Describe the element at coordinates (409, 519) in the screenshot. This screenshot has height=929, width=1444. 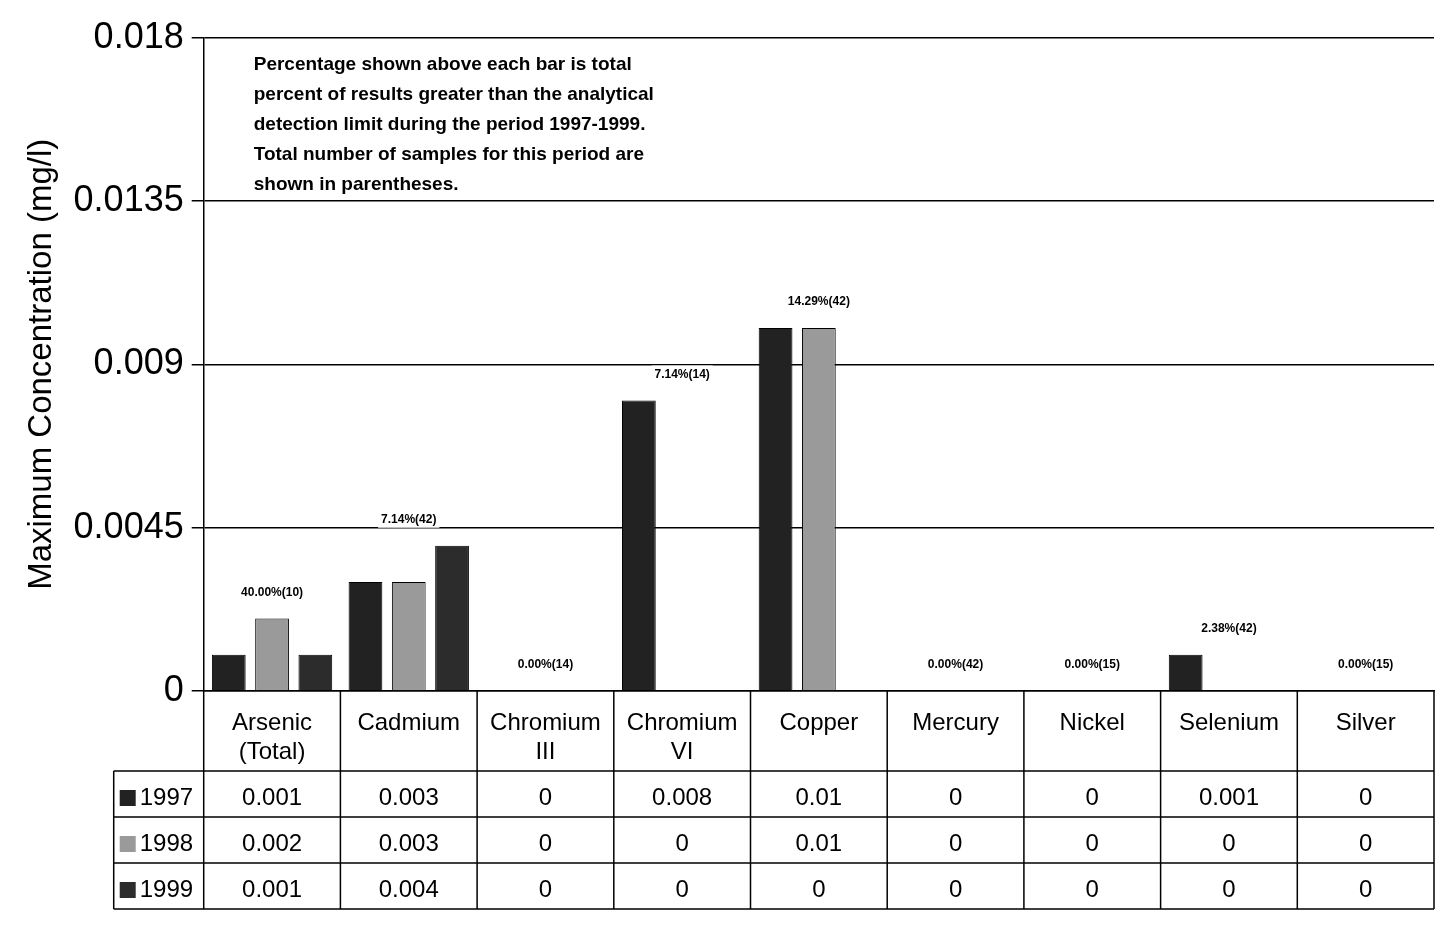
I see `annotation: 7.14%(42)` at that location.